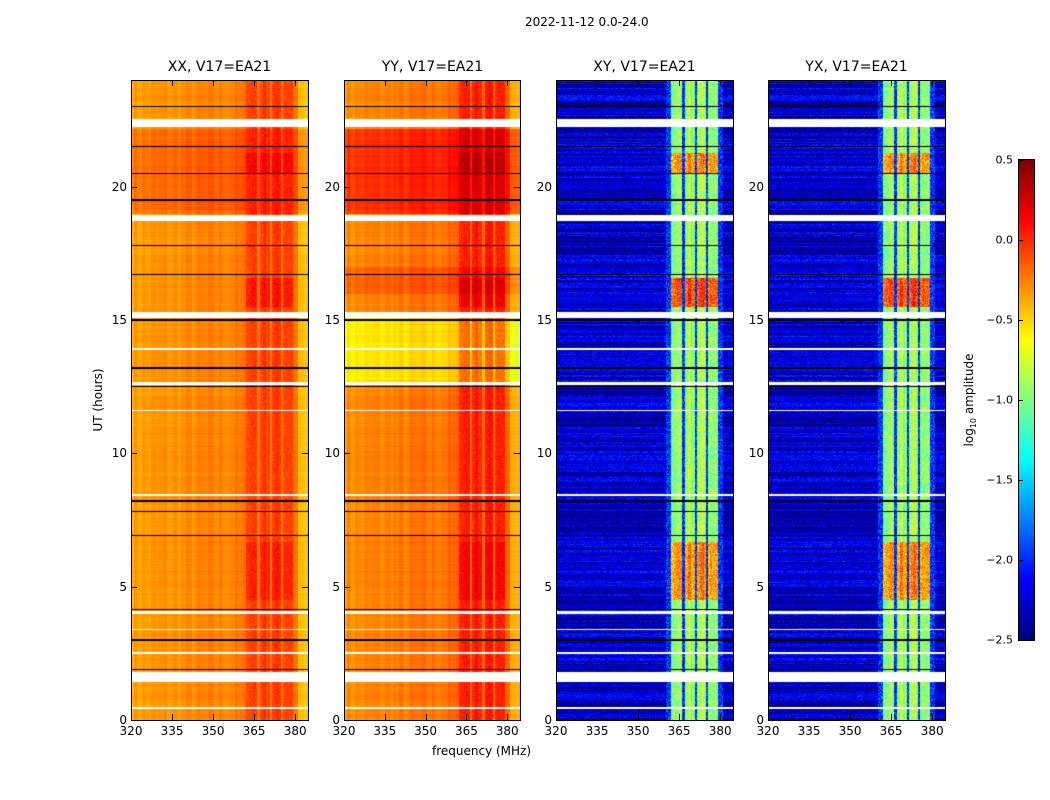 Image resolution: width=1050 pixels, height=800 pixels. What do you see at coordinates (587, 22) in the screenshot?
I see `suptitle: 2022-11-12 0.0-24.0` at bounding box center [587, 22].